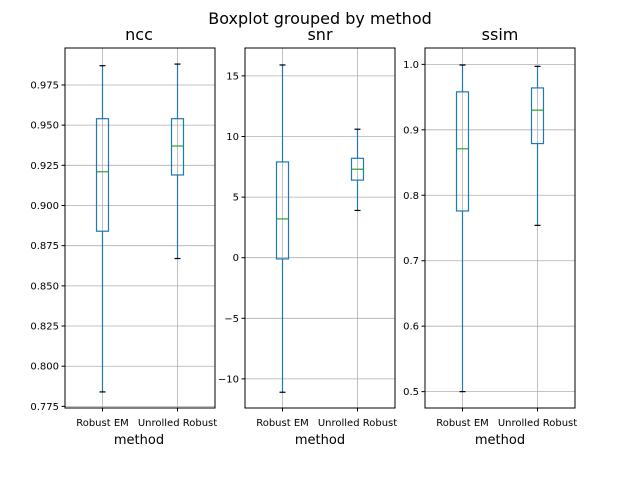  Describe the element at coordinates (500, 34) in the screenshot. I see `panel-title: ssim` at that location.